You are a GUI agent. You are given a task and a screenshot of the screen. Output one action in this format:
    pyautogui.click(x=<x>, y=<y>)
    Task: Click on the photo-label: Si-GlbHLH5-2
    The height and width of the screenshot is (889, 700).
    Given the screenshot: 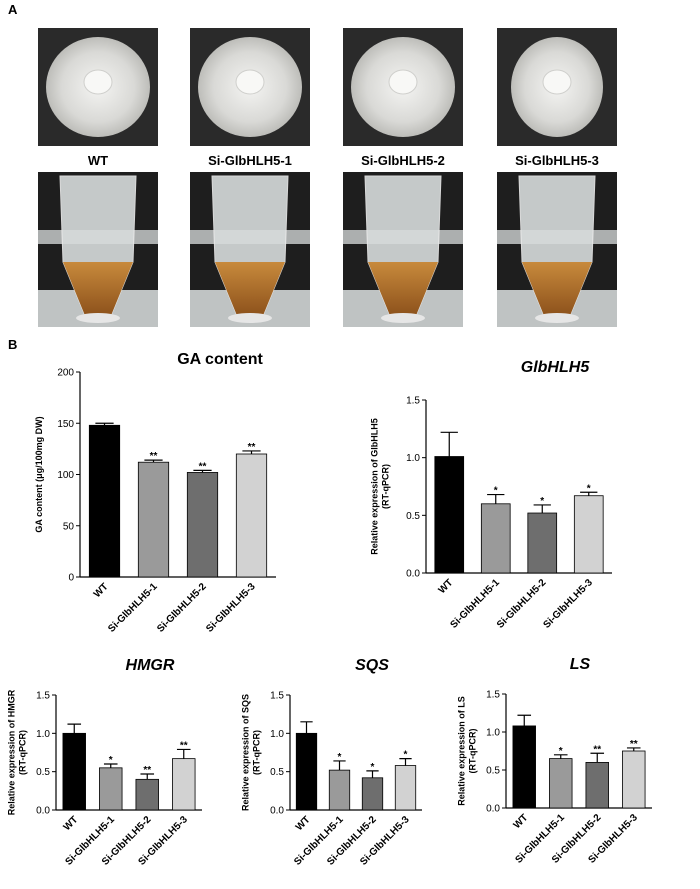 What is the action you would take?
    pyautogui.click(x=403, y=160)
    